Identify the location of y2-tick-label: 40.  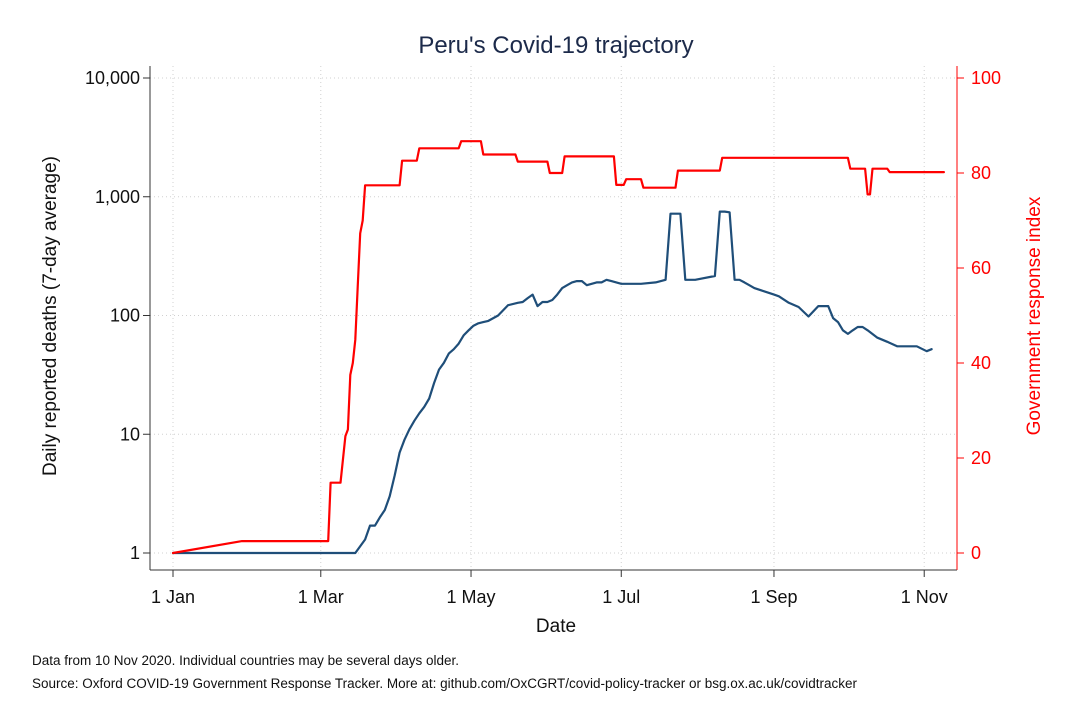
(981, 363).